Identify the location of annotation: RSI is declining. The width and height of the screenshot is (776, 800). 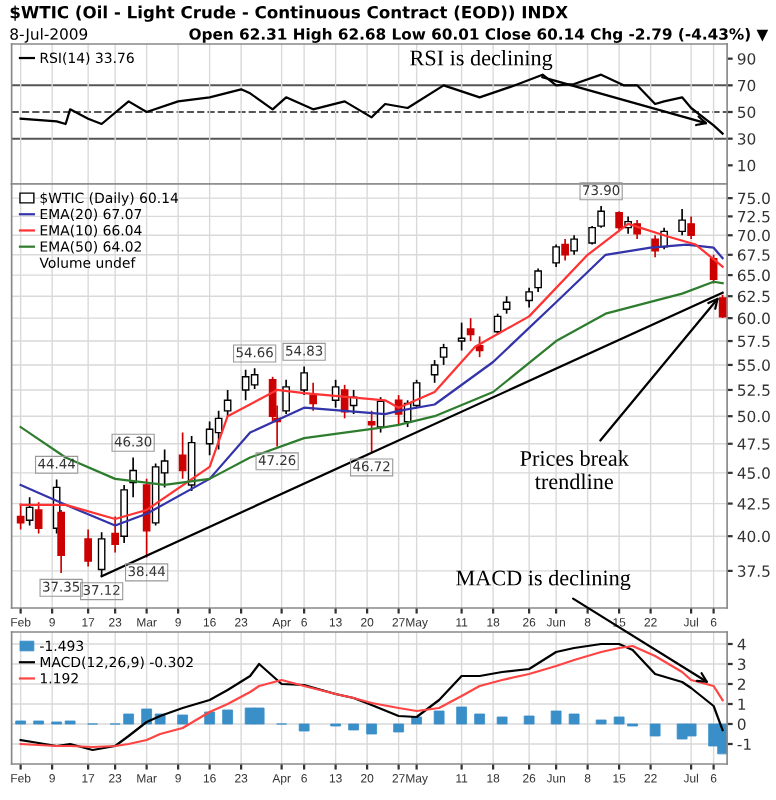
(481, 60).